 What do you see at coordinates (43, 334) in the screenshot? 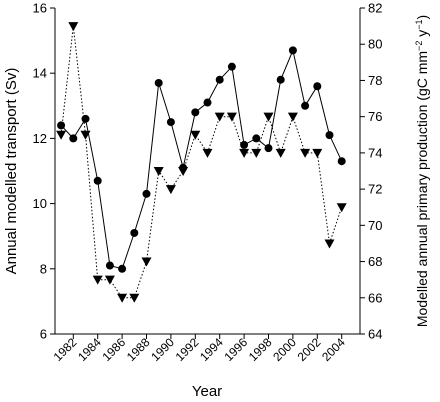
I see `left-y-tick-label: 6` at bounding box center [43, 334].